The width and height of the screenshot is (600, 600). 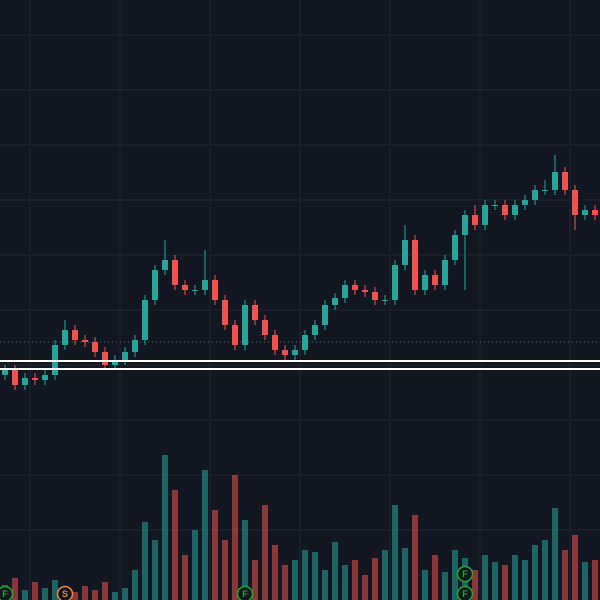 I want to click on event-marker: S, so click(x=65, y=592).